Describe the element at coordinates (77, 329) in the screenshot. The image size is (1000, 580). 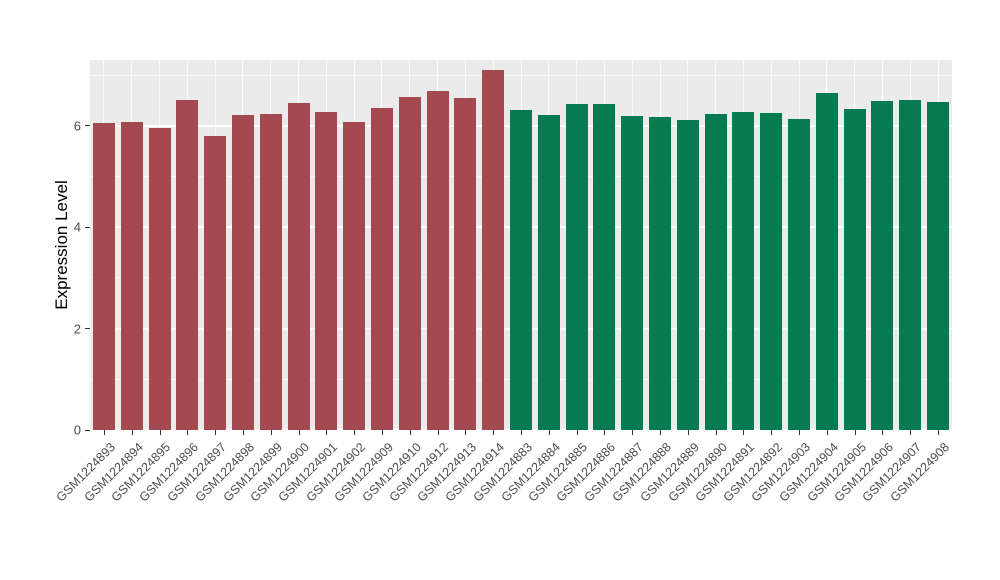
I see `y-tick-label: 2` at that location.